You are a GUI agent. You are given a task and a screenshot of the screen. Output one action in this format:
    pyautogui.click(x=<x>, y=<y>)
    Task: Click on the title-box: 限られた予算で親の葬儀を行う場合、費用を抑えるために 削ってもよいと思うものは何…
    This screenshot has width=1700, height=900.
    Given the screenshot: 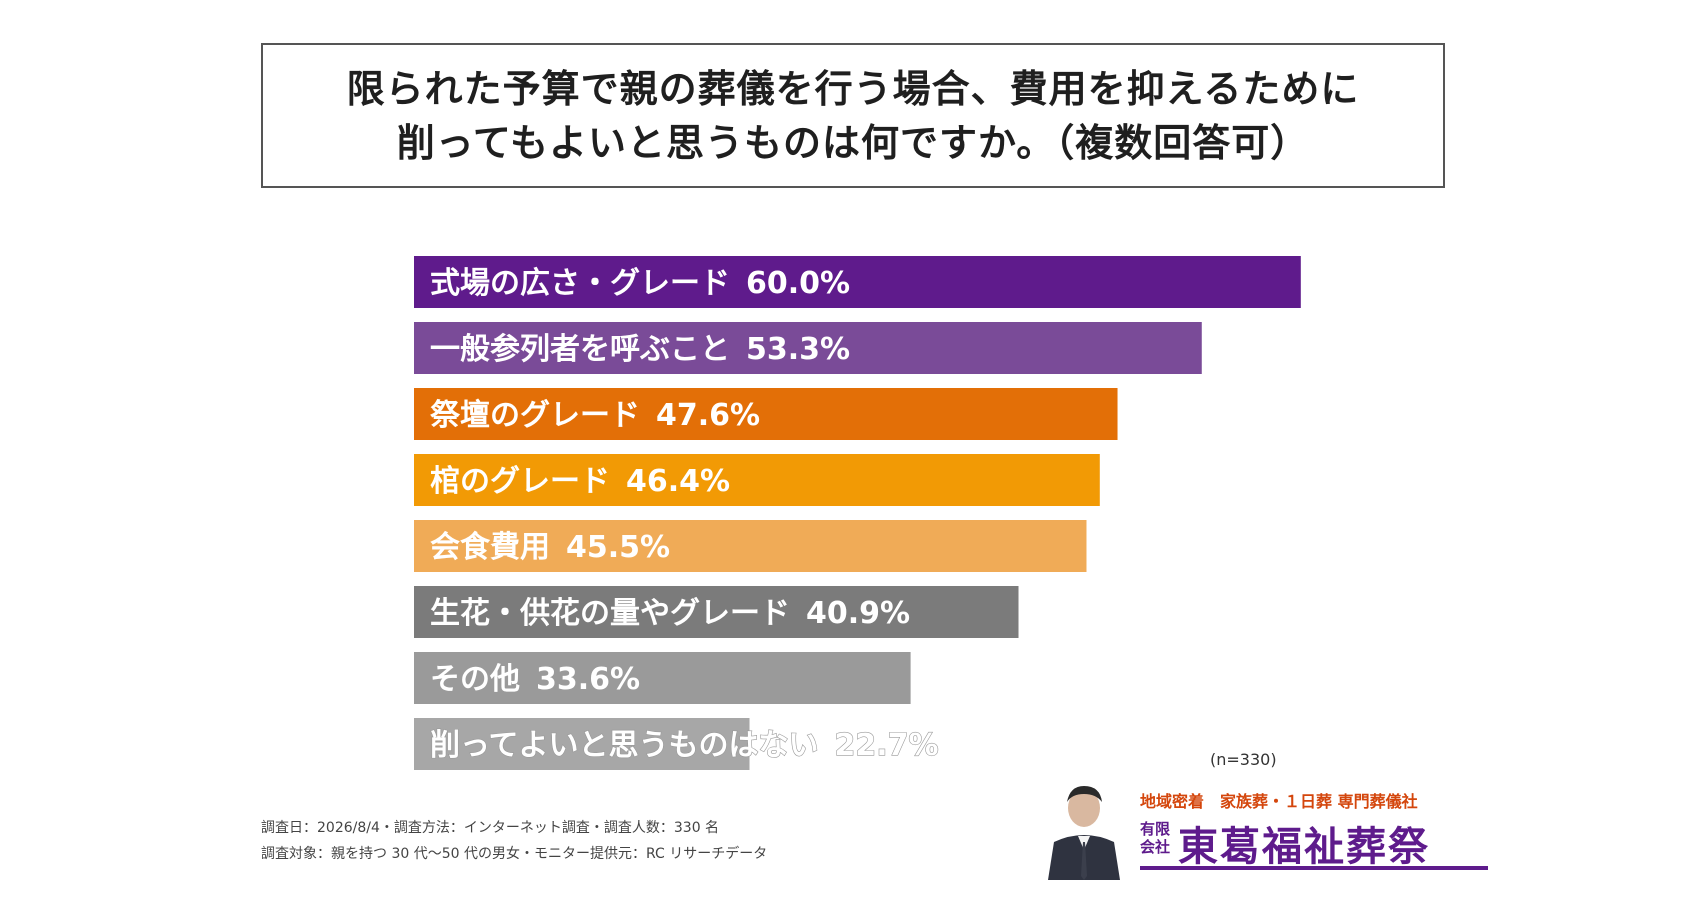 What is the action you would take?
    pyautogui.click(x=853, y=115)
    